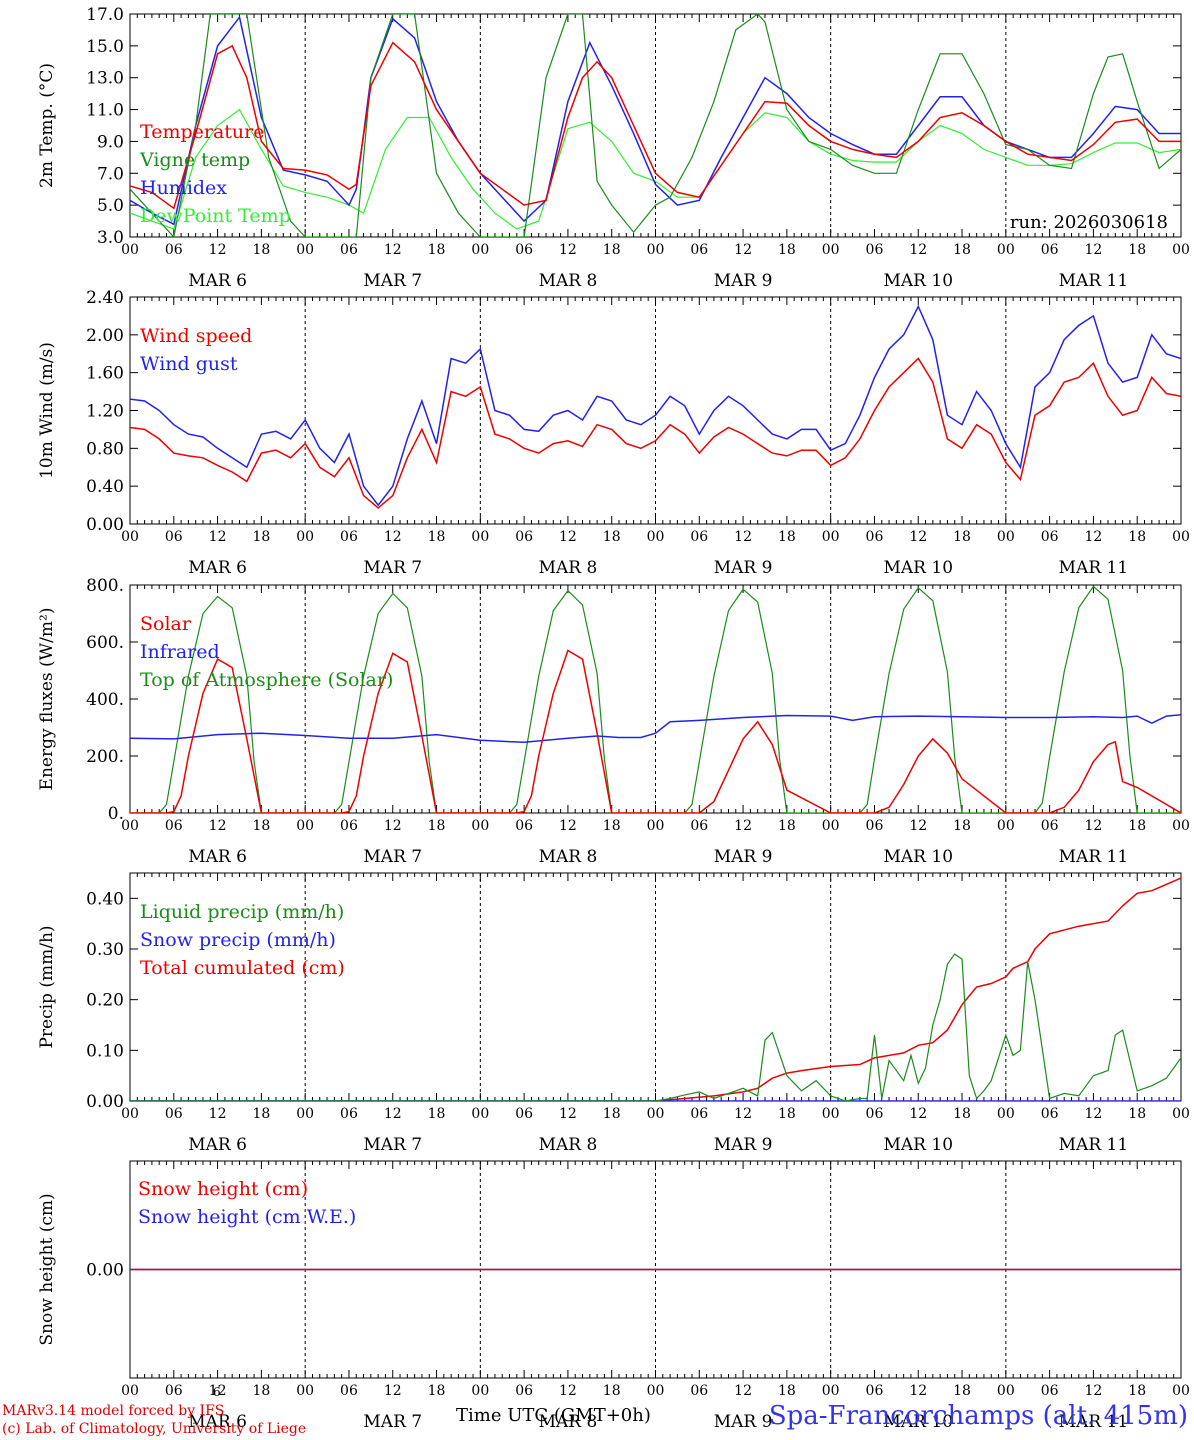 This screenshot has height=1440, width=1194. What do you see at coordinates (918, 857) in the screenshot?
I see `day-label: MAR 10` at bounding box center [918, 857].